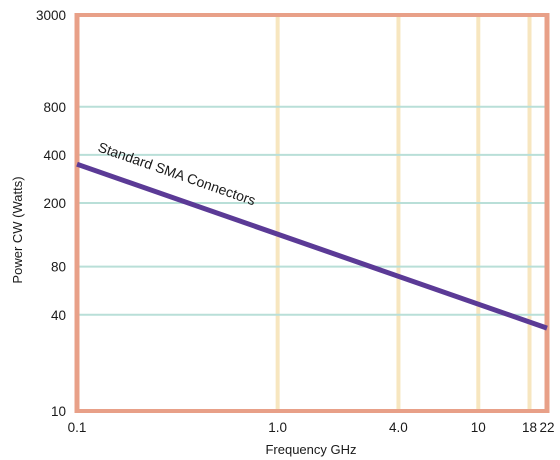 This screenshot has height=460, width=560. Describe the element at coordinates (17, 229) in the screenshot. I see `y-axis-title: Power CW (Watts)` at that location.